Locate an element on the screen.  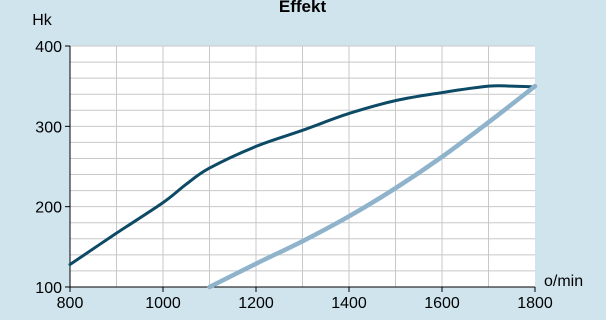
x-tick-label: 1800 is located at coordinates (535, 303).